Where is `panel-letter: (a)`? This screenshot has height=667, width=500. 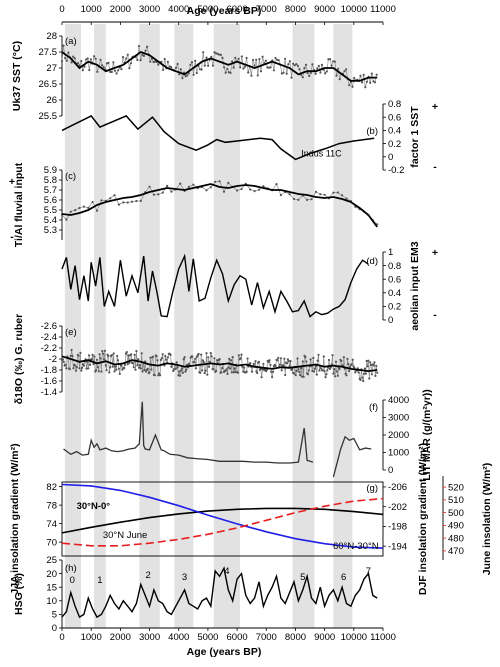
panel-letter: (a) is located at coordinates (71, 41).